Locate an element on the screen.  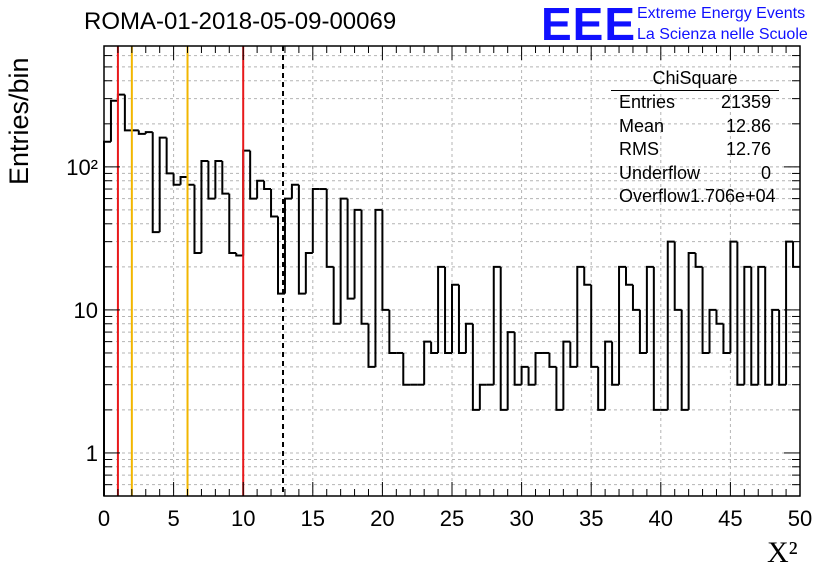
stats-label: Mean is located at coordinates (642, 125).